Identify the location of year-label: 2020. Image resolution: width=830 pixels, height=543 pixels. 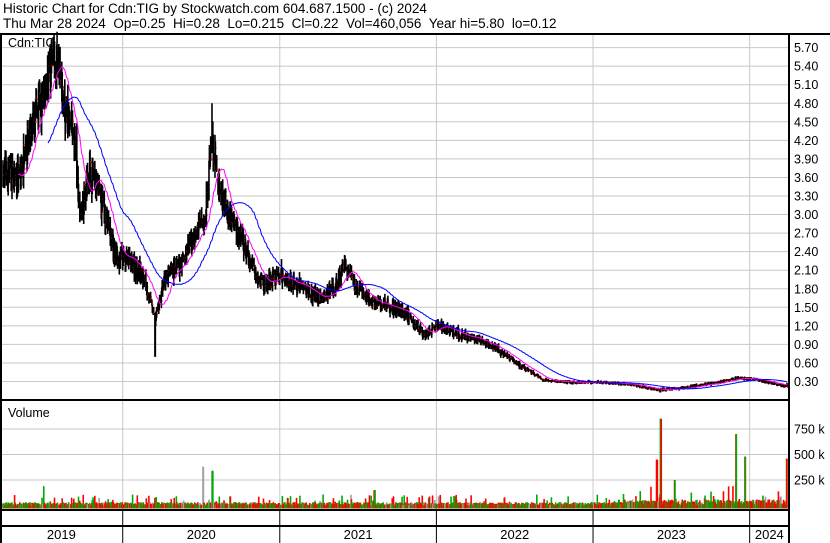
(201, 534).